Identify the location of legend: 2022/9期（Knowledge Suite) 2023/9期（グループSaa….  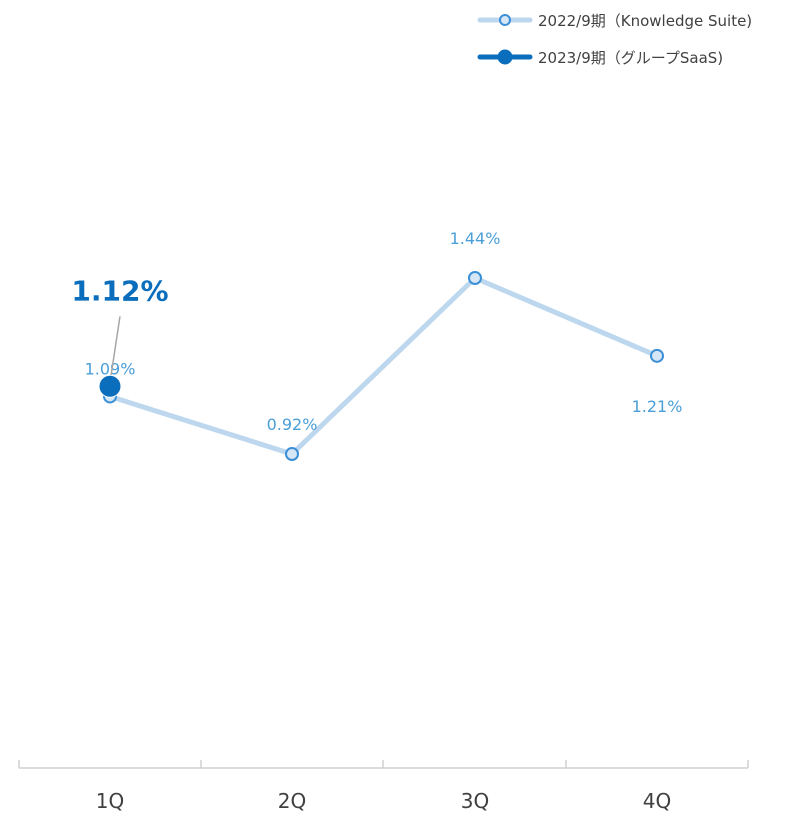
(614, 39).